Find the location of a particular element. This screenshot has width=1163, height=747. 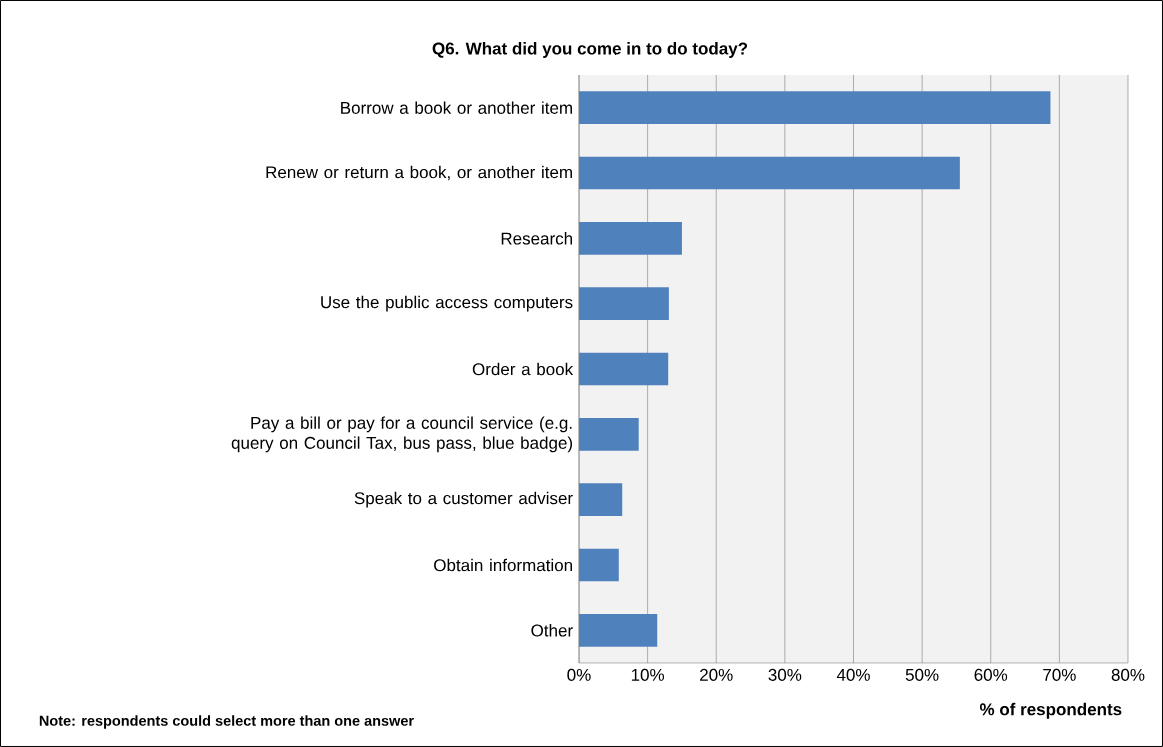

x-tick-label: 70% is located at coordinates (1059, 674).